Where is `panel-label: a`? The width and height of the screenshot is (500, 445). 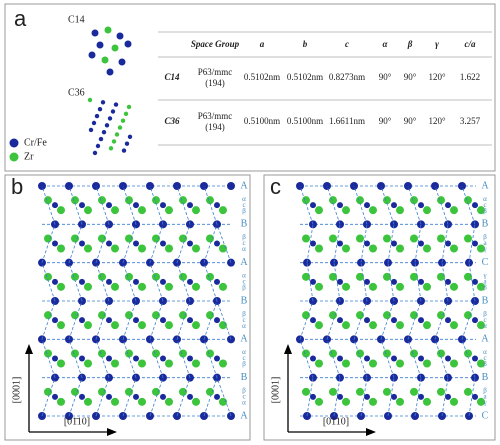
panel-label: a is located at coordinates (20, 18).